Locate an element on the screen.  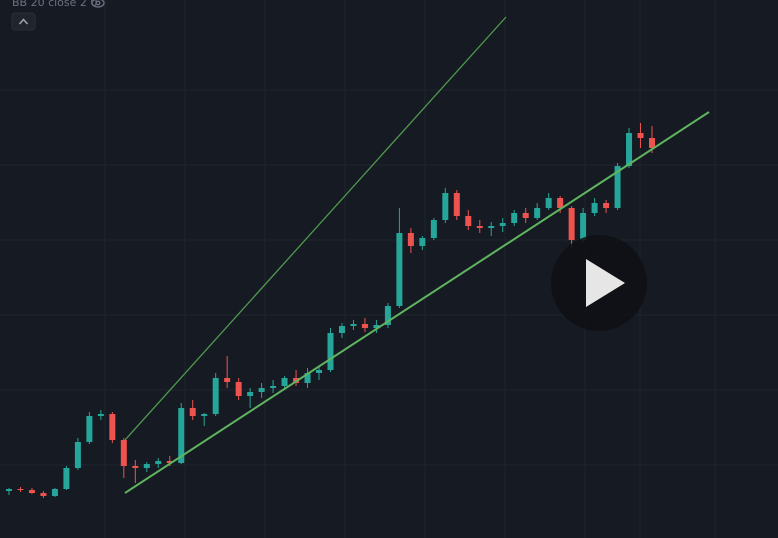
collapse-button is located at coordinates (23, 21).